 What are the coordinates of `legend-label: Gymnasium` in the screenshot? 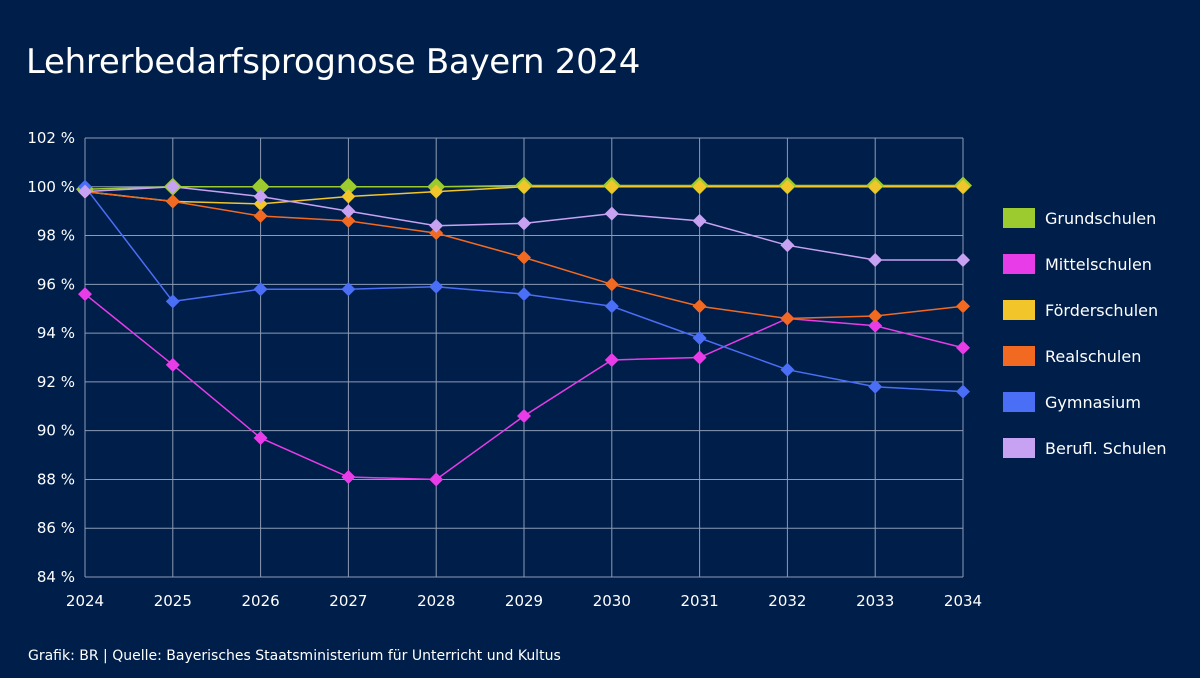 It's located at (1093, 402).